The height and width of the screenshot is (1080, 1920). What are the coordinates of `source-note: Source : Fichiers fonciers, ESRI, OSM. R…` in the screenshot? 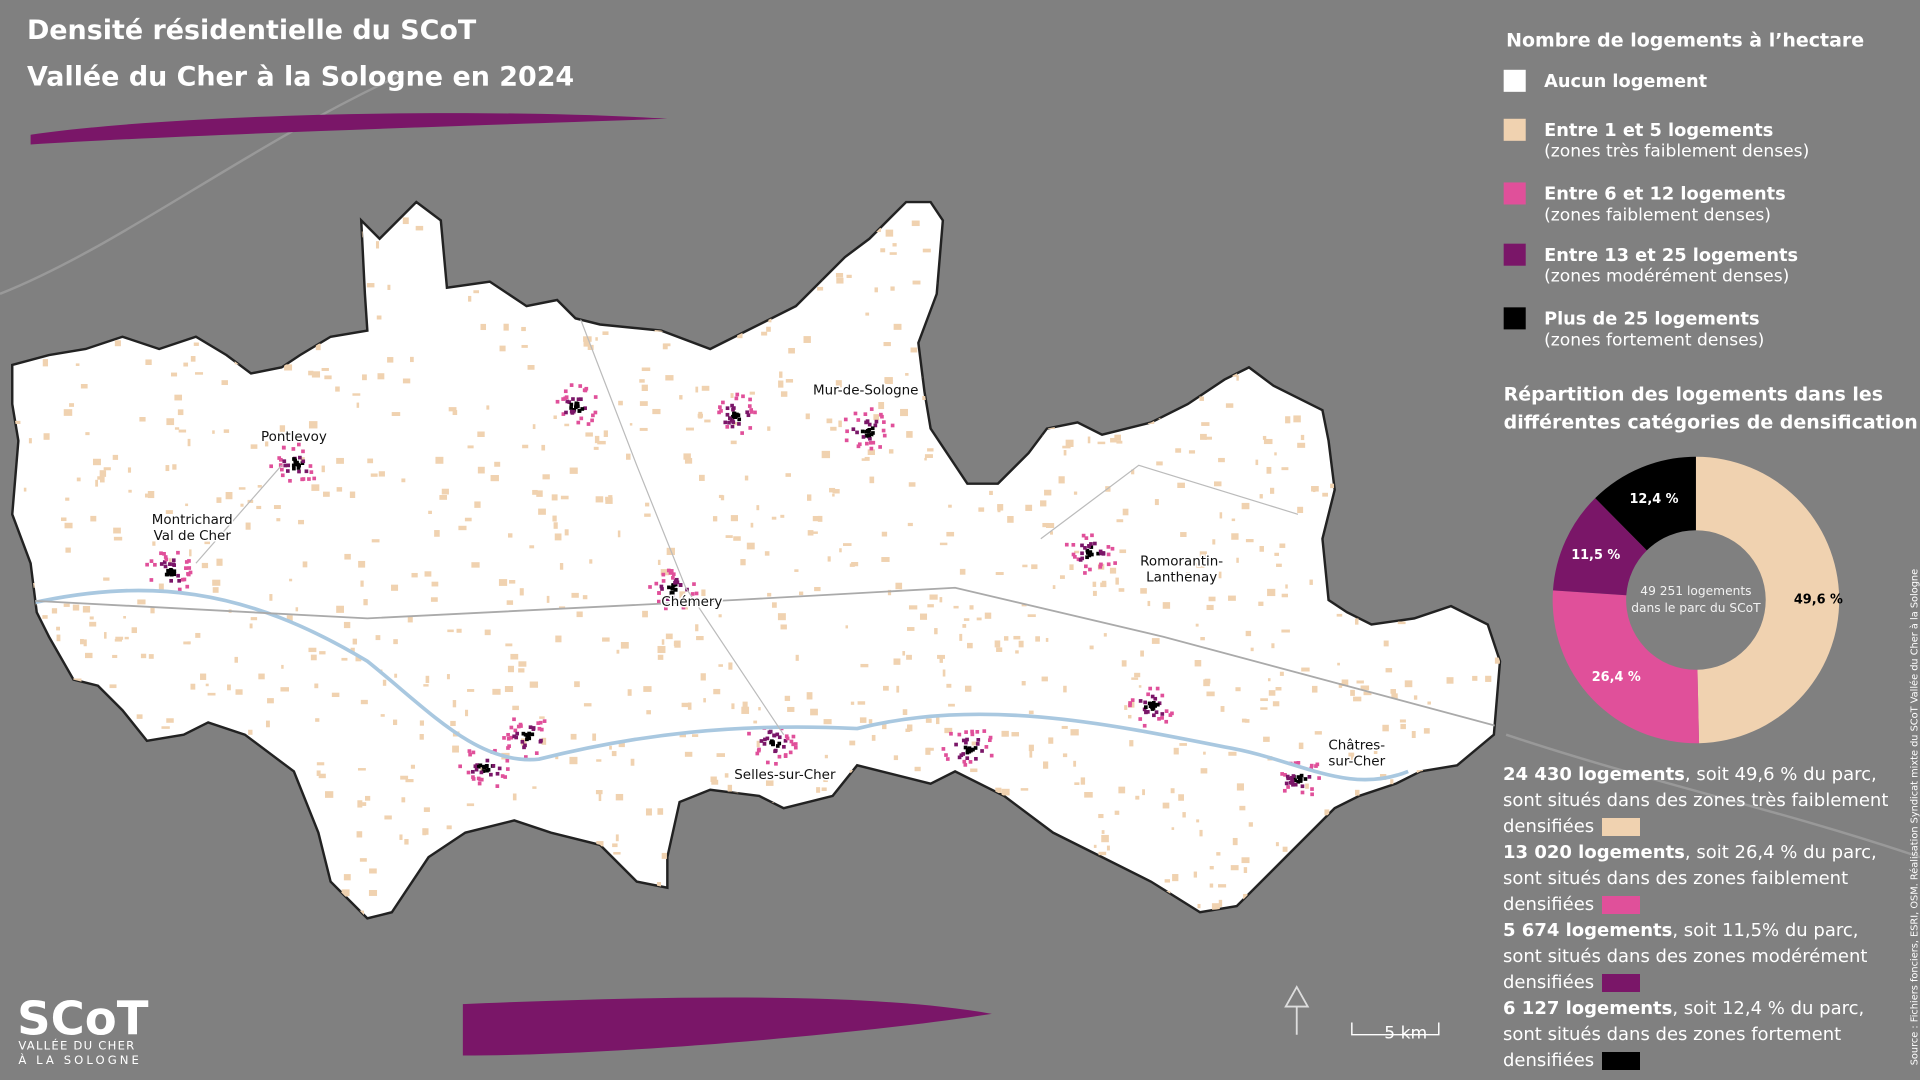 It's located at (1914, 817).